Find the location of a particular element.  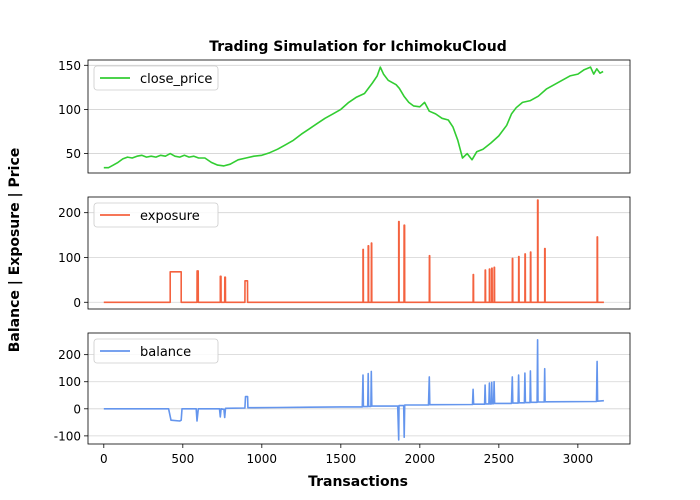

price-series-line is located at coordinates (353, 117).